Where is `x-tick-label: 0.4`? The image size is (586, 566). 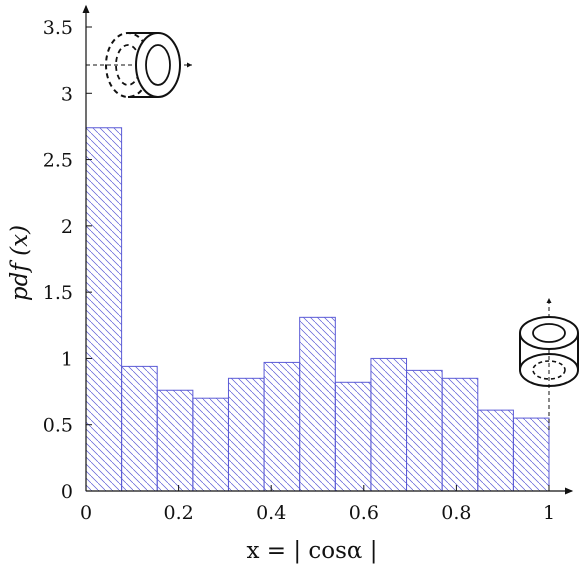
x-tick-label: 0.4 is located at coordinates (271, 513).